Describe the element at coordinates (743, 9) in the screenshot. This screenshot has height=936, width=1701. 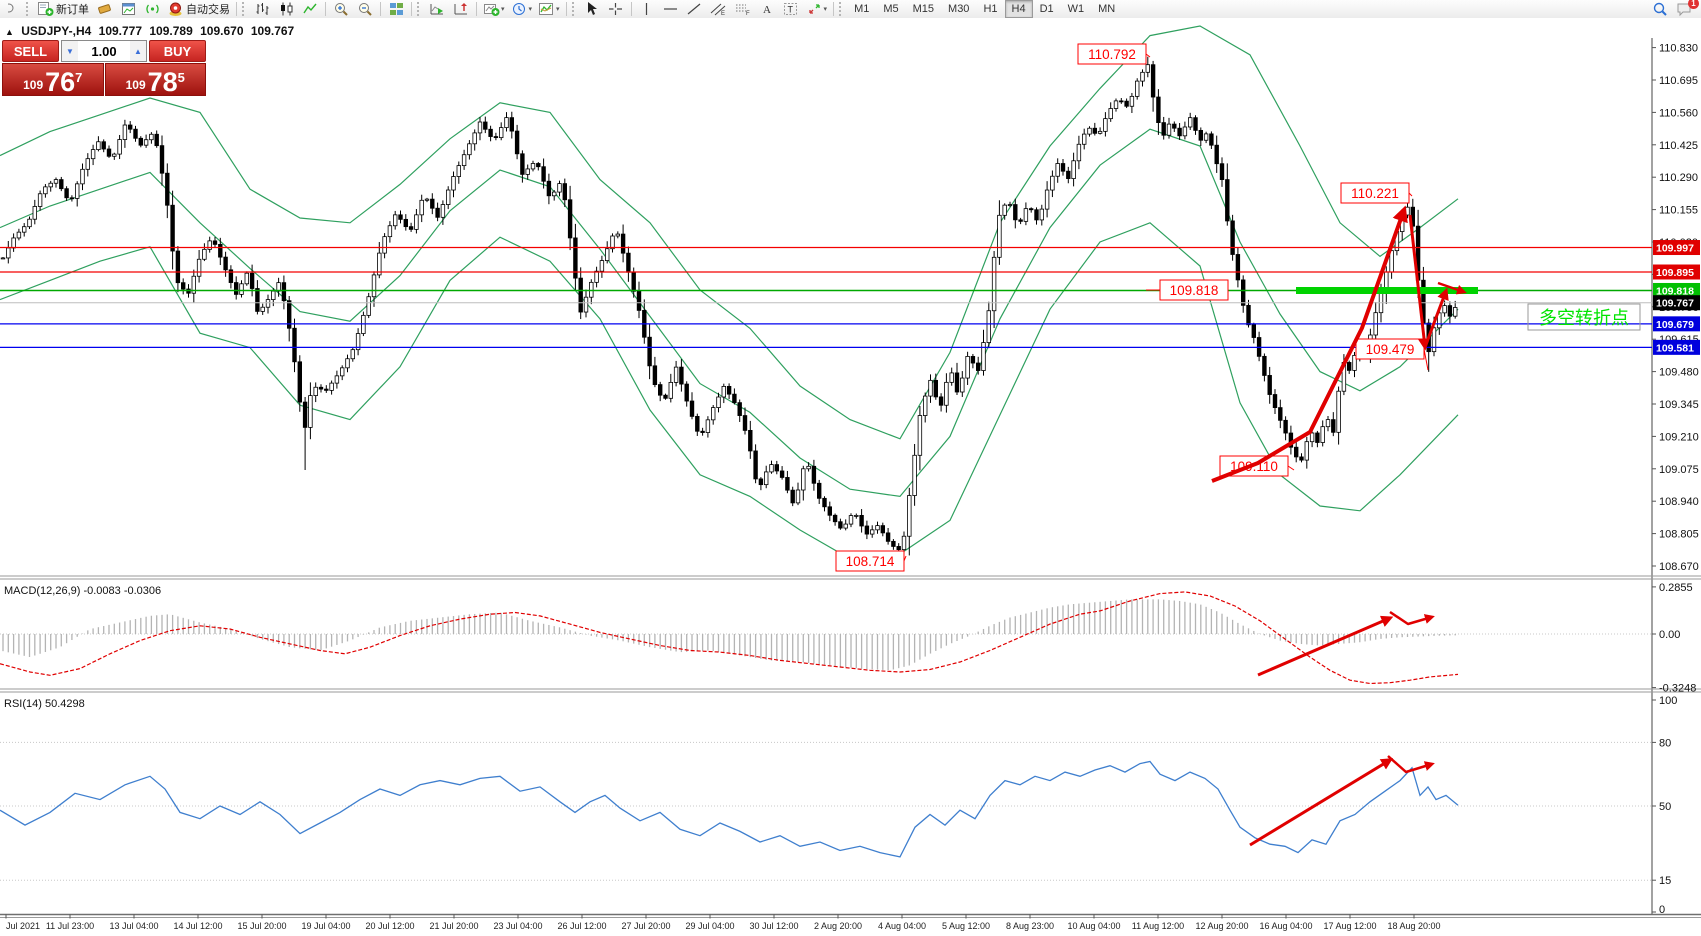
I see `fibonacci-tool-button: F` at that location.